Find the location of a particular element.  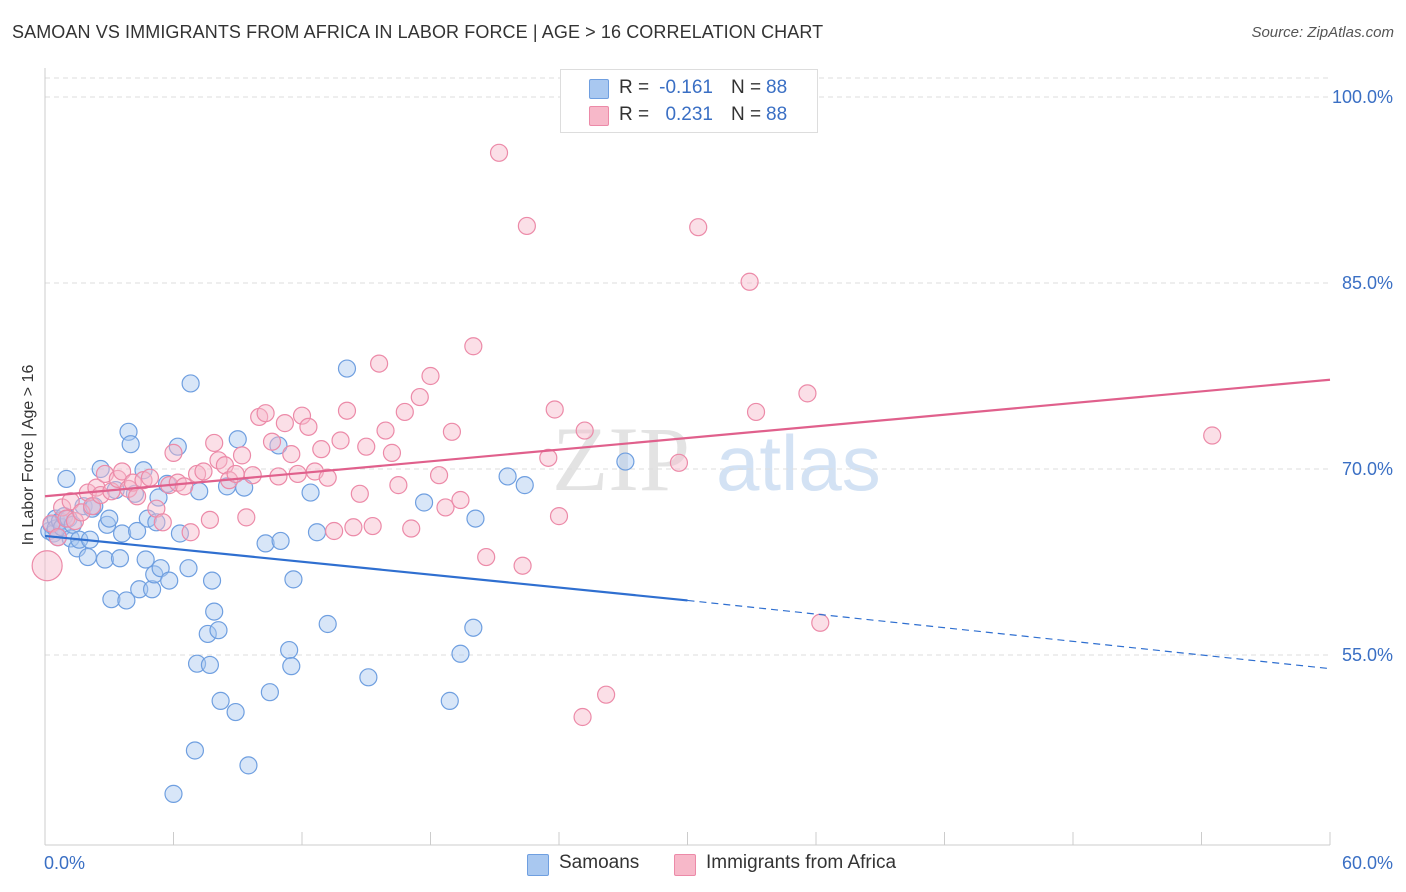

legend-swatch-blue is located at coordinates (599, 89).